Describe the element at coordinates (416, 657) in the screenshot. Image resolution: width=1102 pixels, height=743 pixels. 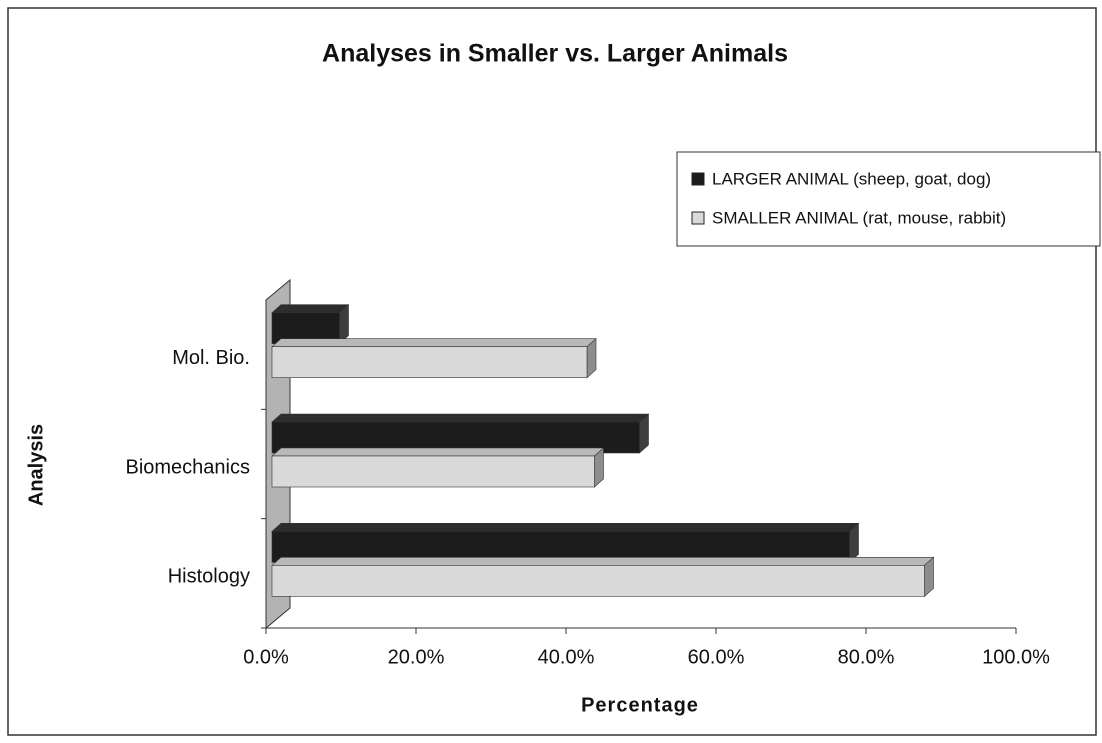
I see `x-tick-label: 20.0%` at that location.